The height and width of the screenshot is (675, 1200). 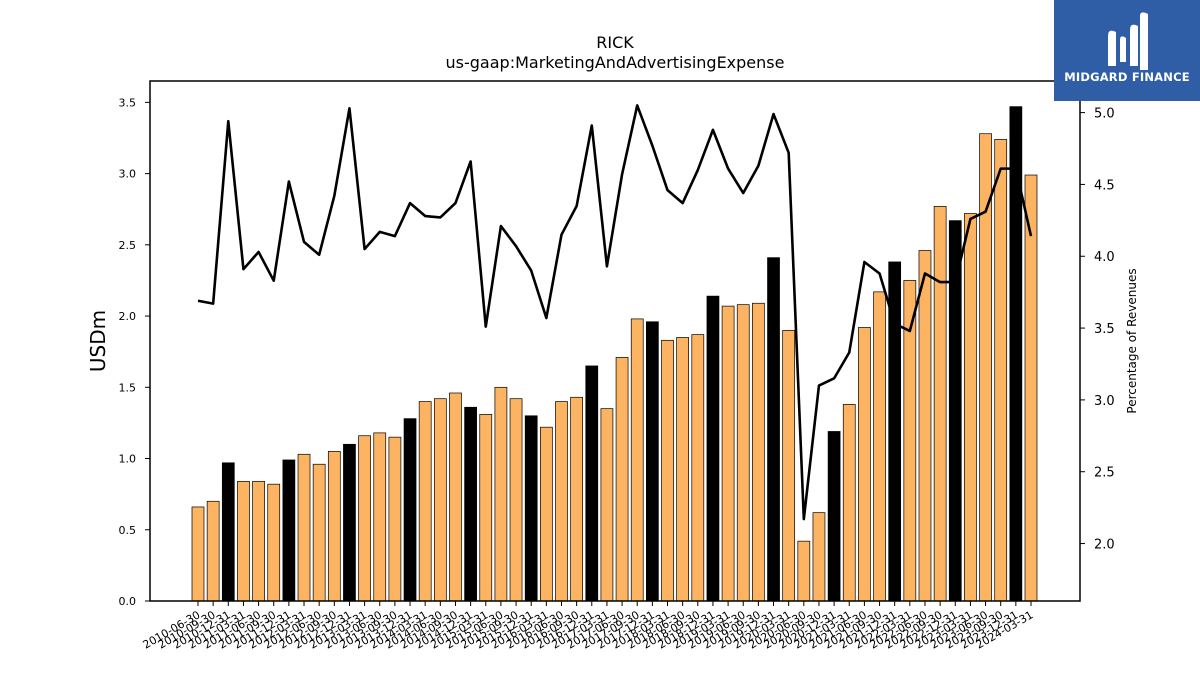 What do you see at coordinates (1104, 257) in the screenshot?
I see `y2-tick-label: 4.0` at bounding box center [1104, 257].